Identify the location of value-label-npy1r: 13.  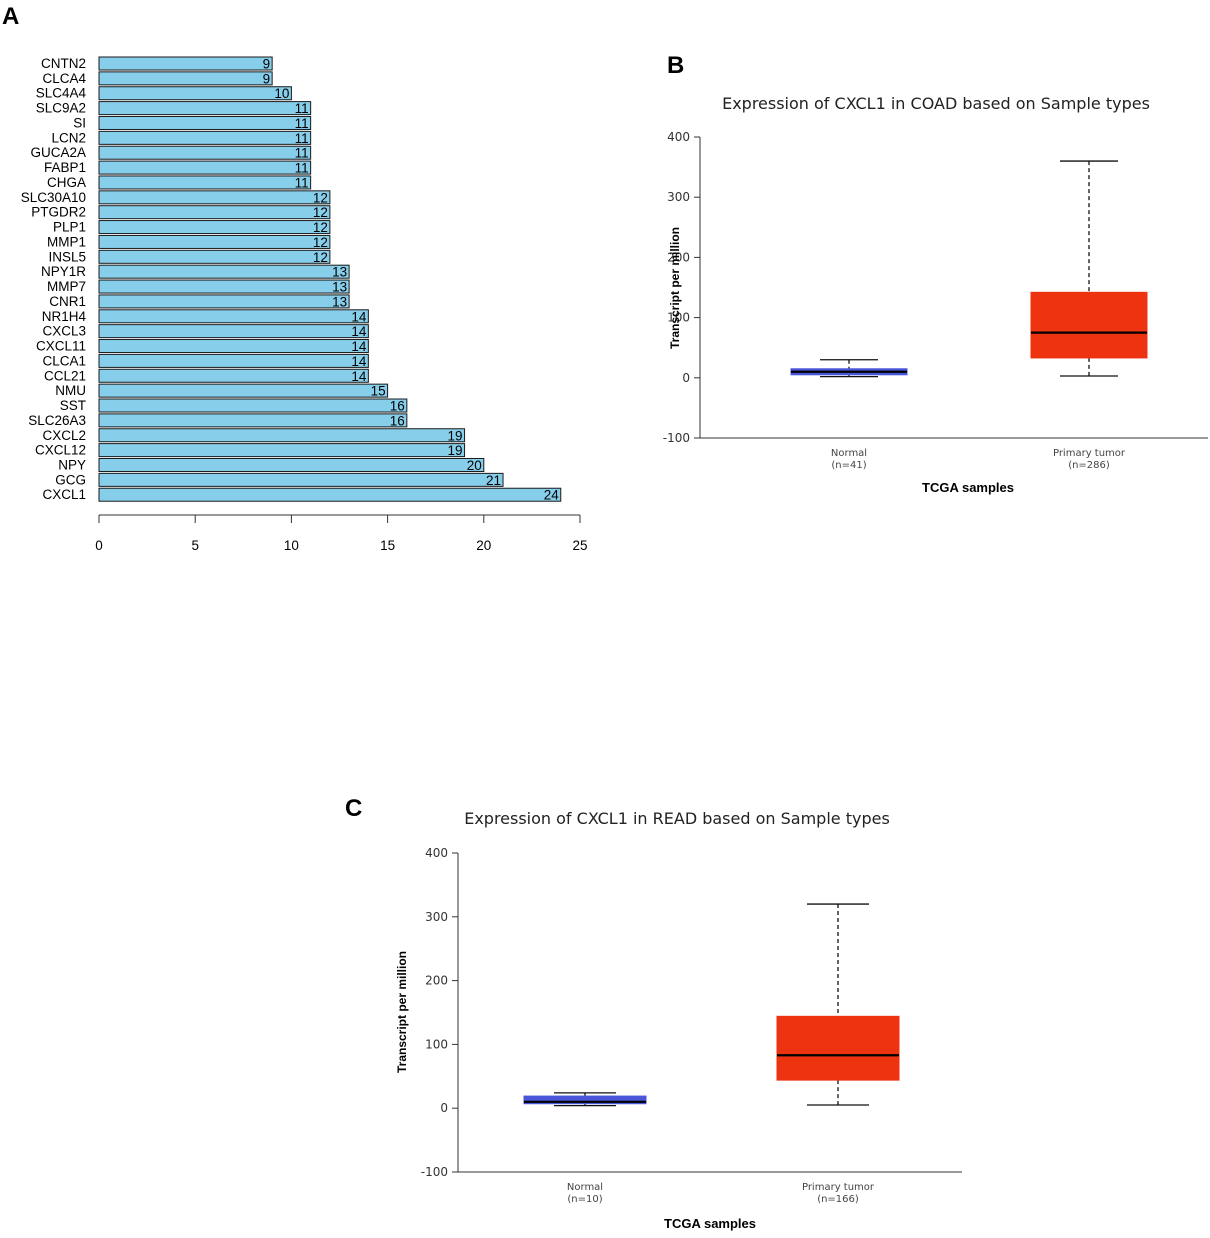
(339, 272).